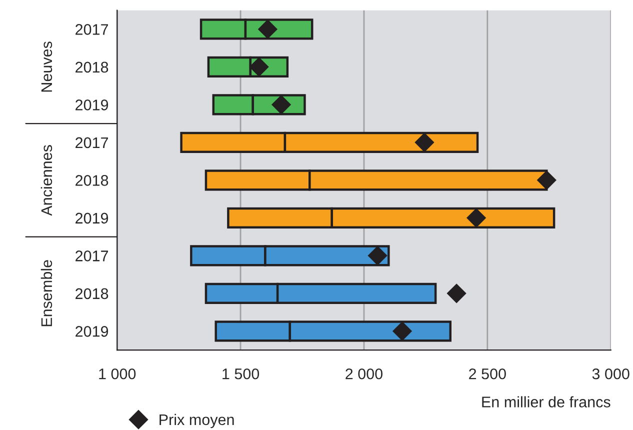  What do you see at coordinates (46, 180) in the screenshot?
I see `text: Anciennes` at bounding box center [46, 180].